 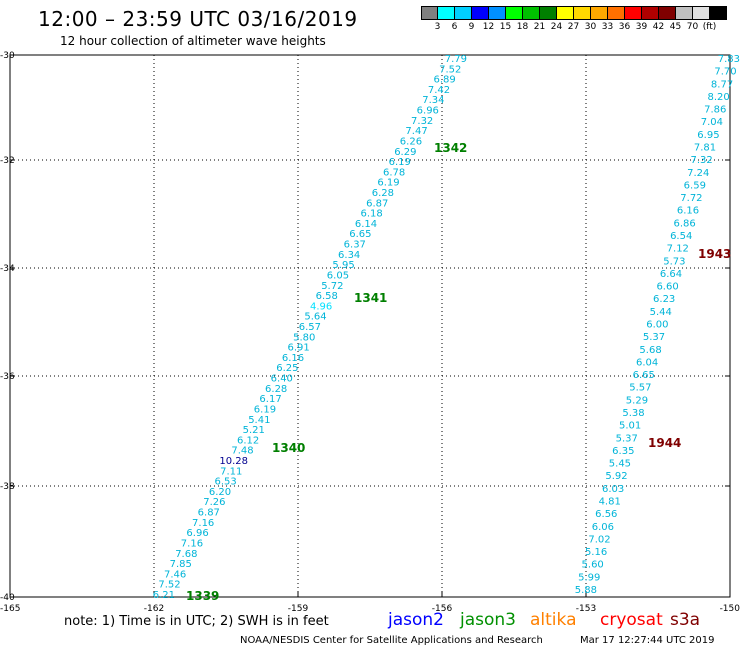 I want to click on wave-height-label: 7.70, so click(x=725, y=72).